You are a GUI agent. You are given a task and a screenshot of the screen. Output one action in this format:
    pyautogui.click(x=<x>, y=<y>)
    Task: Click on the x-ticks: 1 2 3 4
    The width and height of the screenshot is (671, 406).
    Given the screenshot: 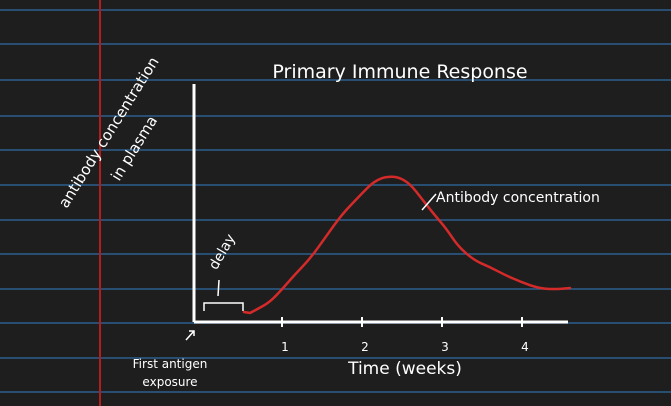 What is the action you would take?
    pyautogui.click(x=405, y=335)
    